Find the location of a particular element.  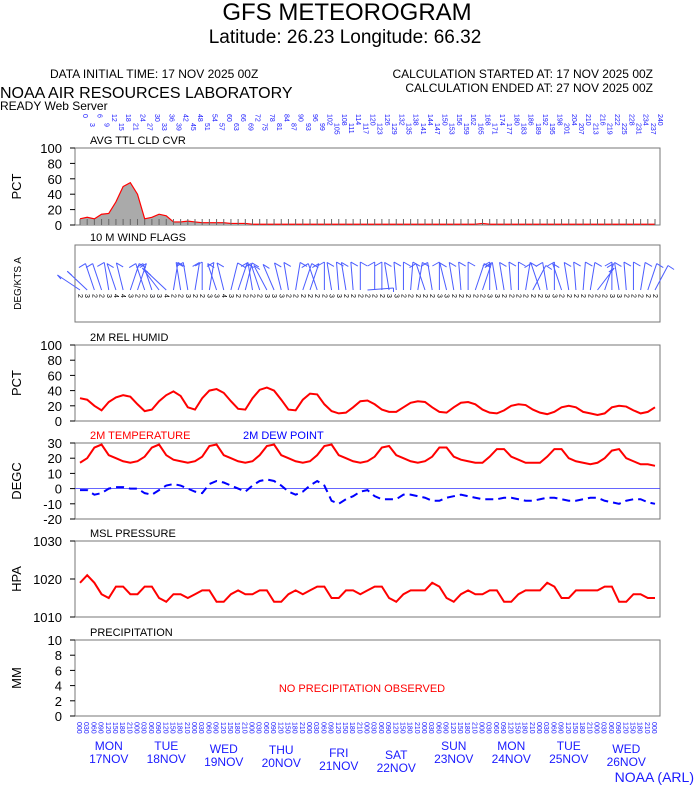

y-tick-label: 6 is located at coordinates (58, 670).